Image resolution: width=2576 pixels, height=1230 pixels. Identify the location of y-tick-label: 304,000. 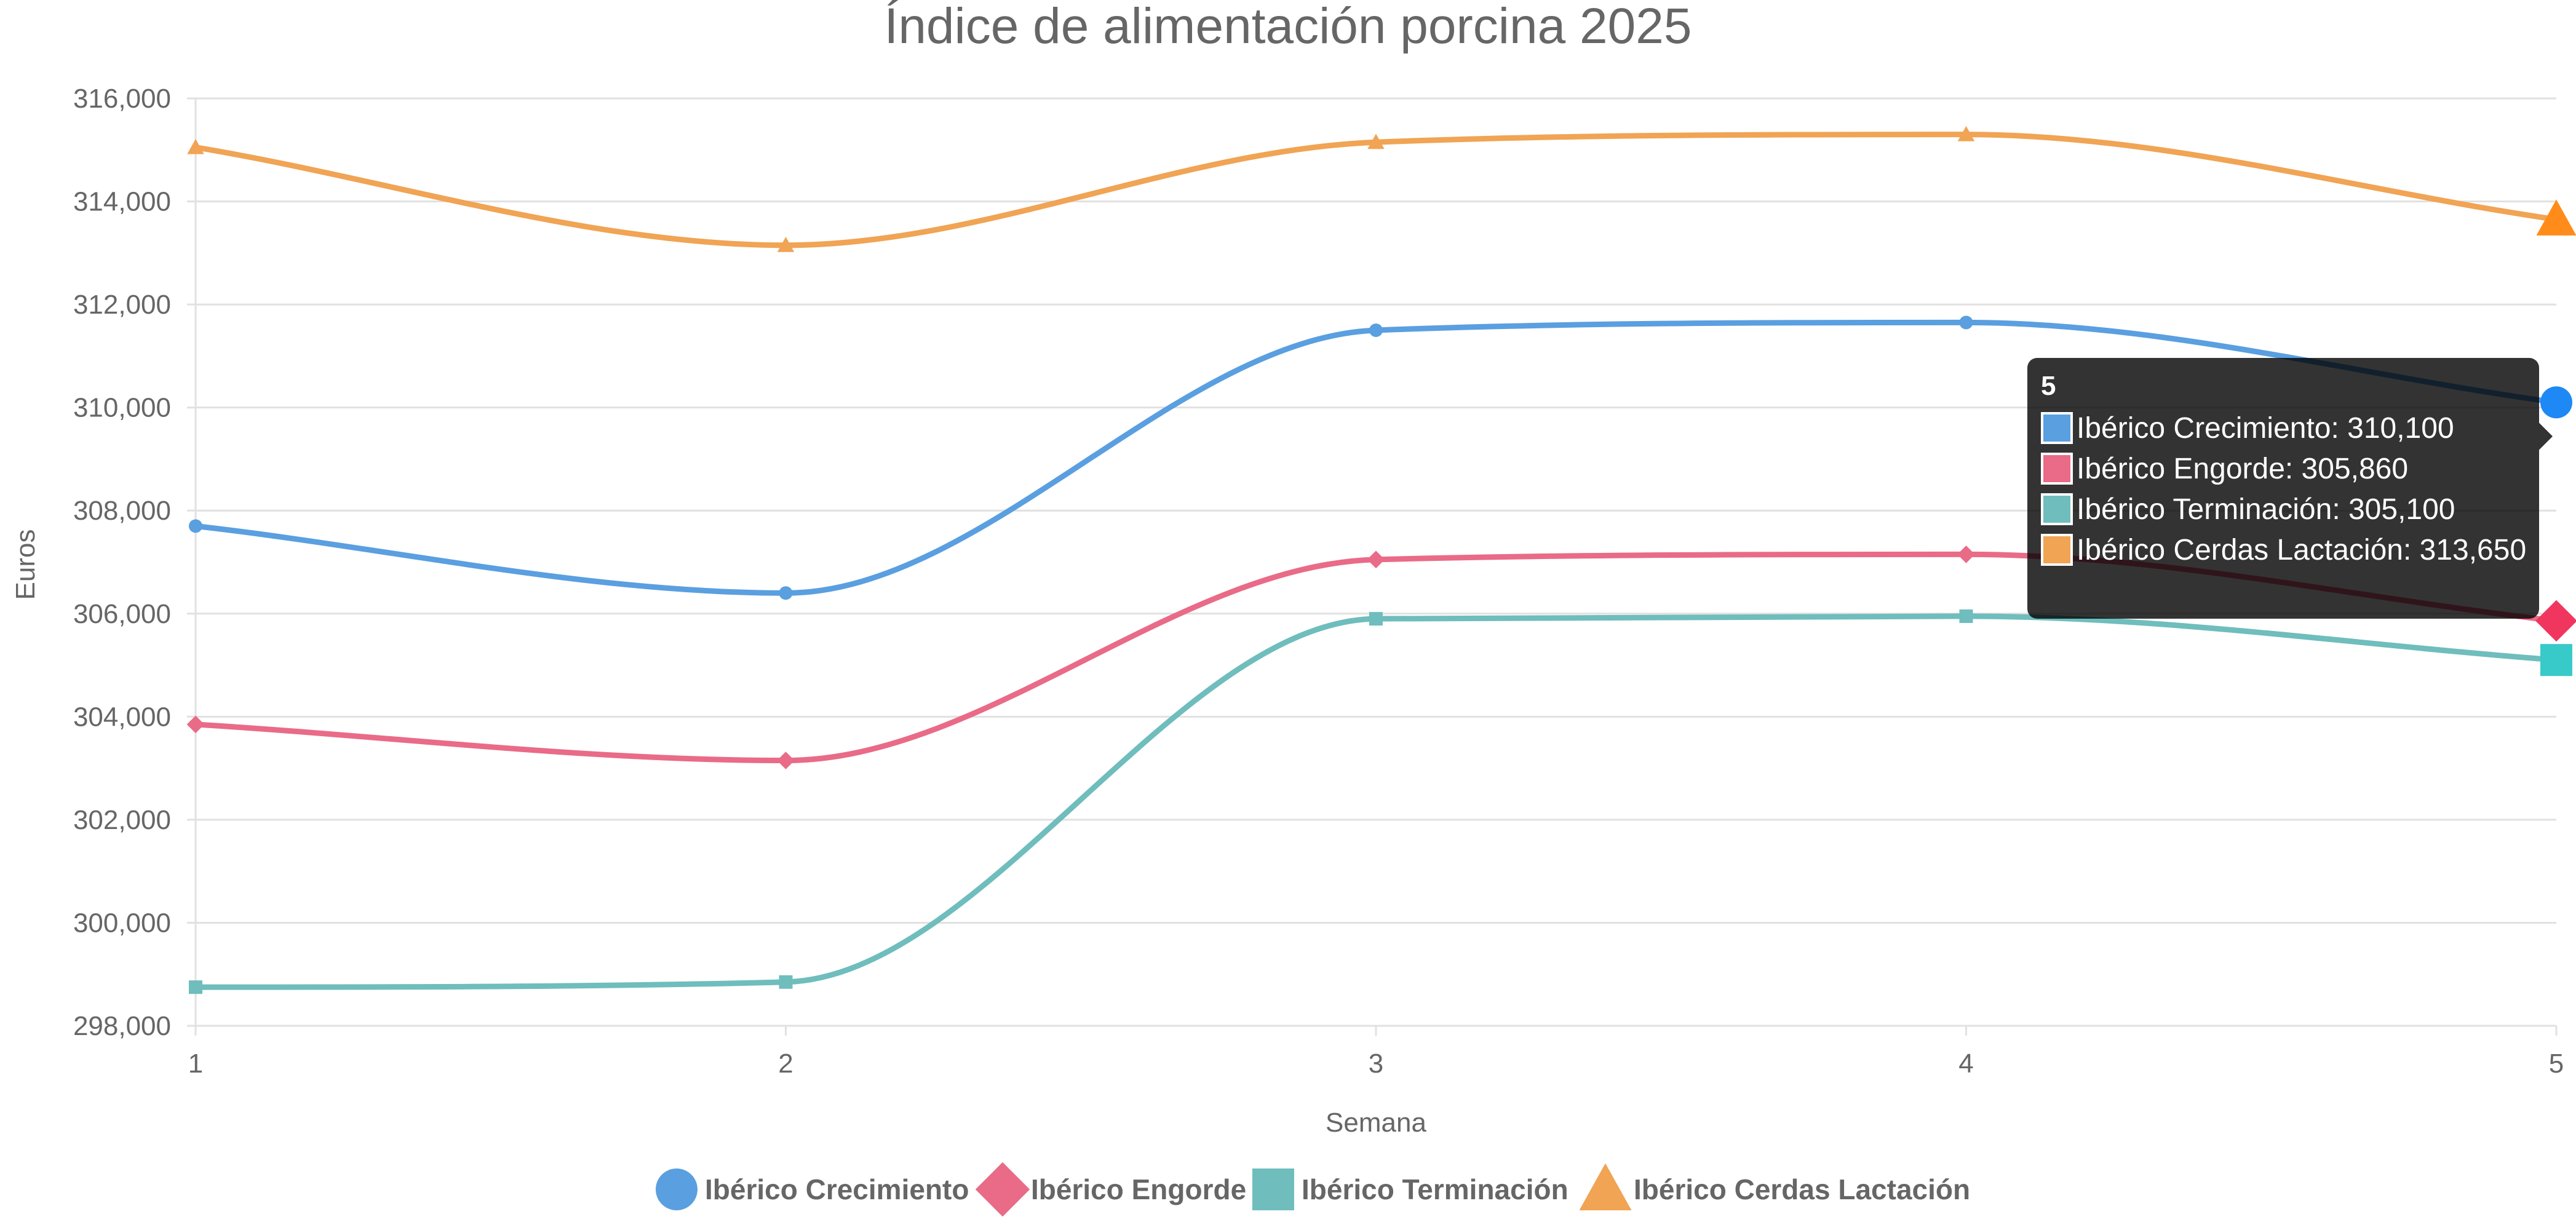
(122, 717).